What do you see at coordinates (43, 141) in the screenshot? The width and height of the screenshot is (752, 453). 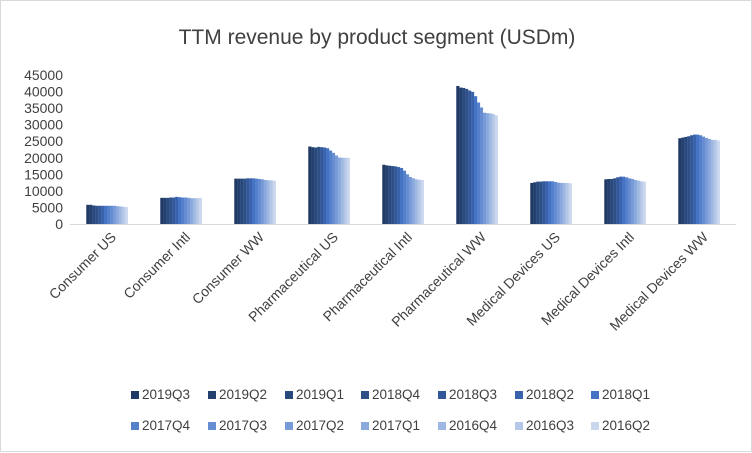 I see `y-tick-label: 25000` at bounding box center [43, 141].